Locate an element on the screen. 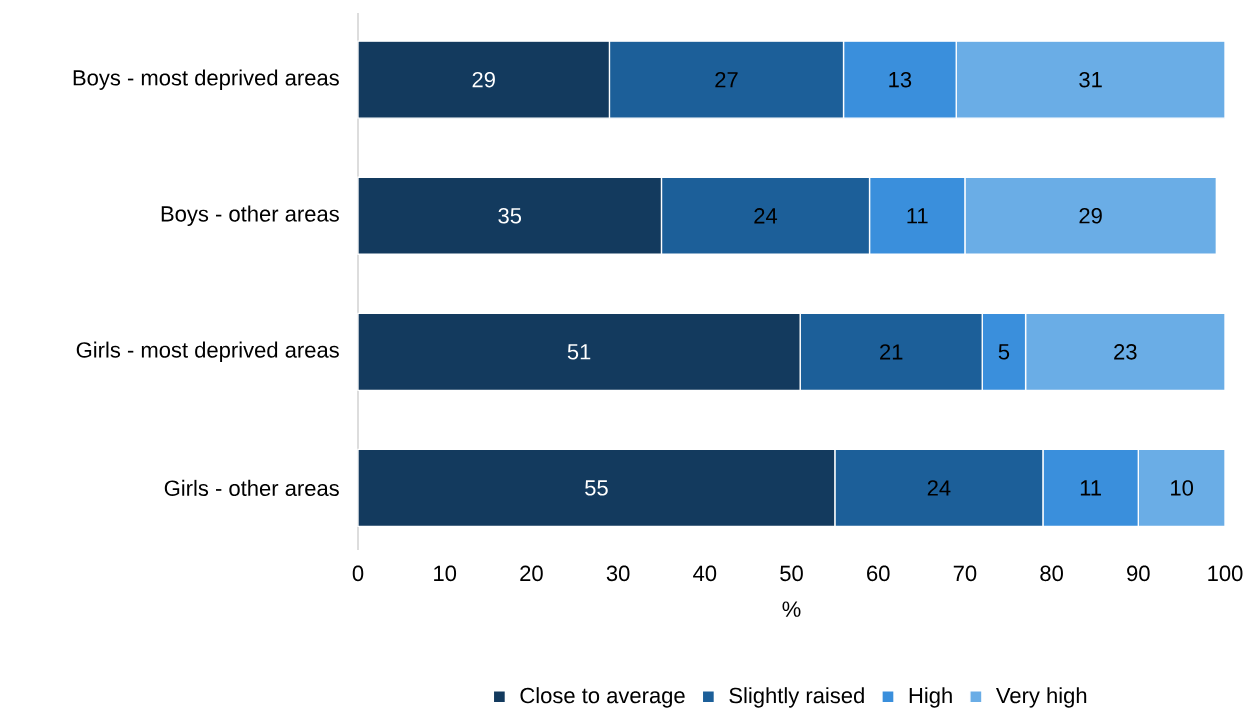 The width and height of the screenshot is (1254, 713). data-label: 27 is located at coordinates (726, 79).